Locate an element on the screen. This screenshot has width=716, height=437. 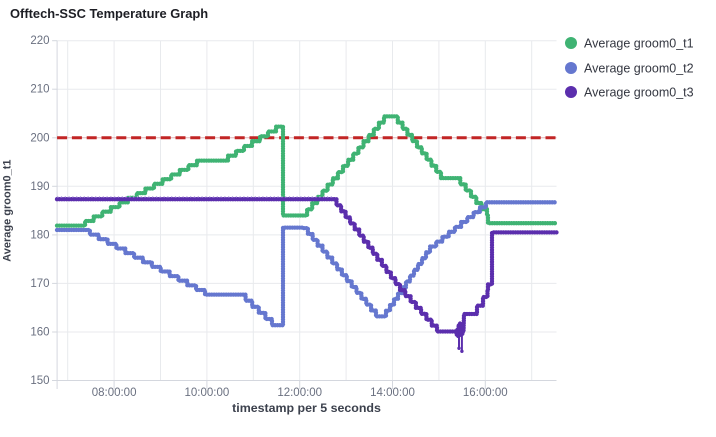
svg-text: Average groom0_t2 is located at coordinates (639, 69).